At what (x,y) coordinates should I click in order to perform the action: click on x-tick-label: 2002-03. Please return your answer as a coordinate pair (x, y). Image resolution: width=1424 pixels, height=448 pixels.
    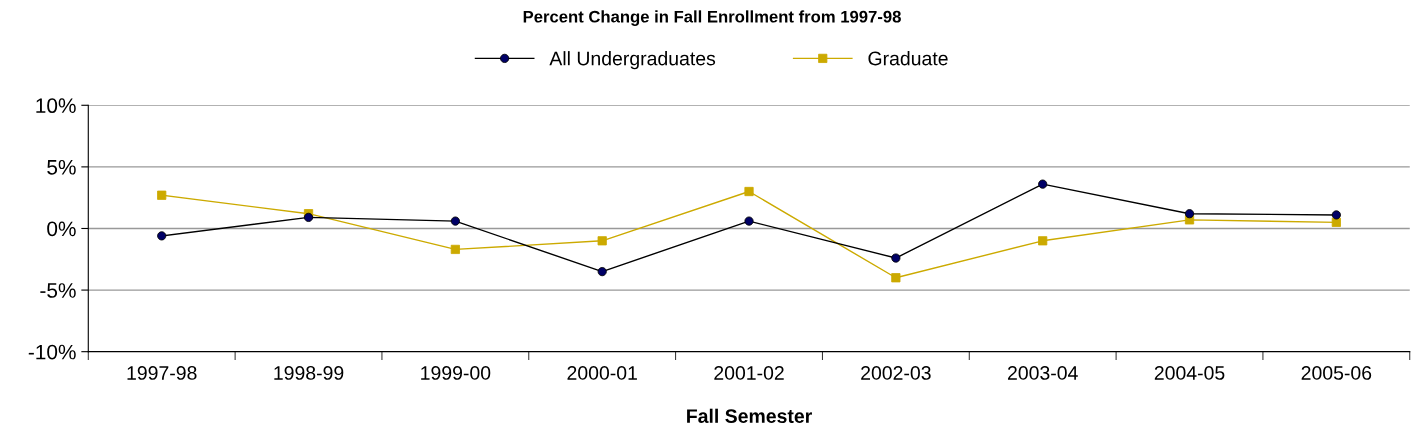
    Looking at the image, I should click on (896, 373).